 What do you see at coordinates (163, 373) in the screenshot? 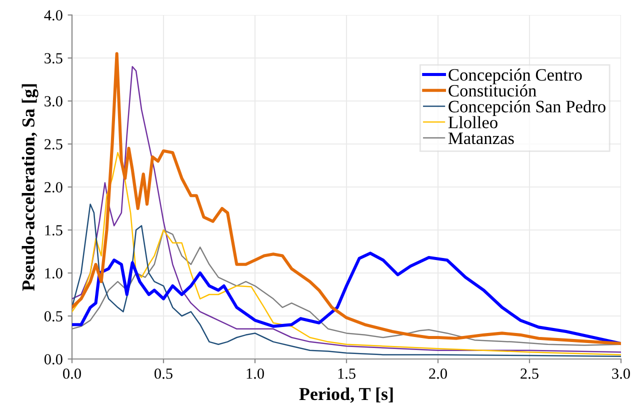
I see `x-tick-label: 0.5` at bounding box center [163, 373].